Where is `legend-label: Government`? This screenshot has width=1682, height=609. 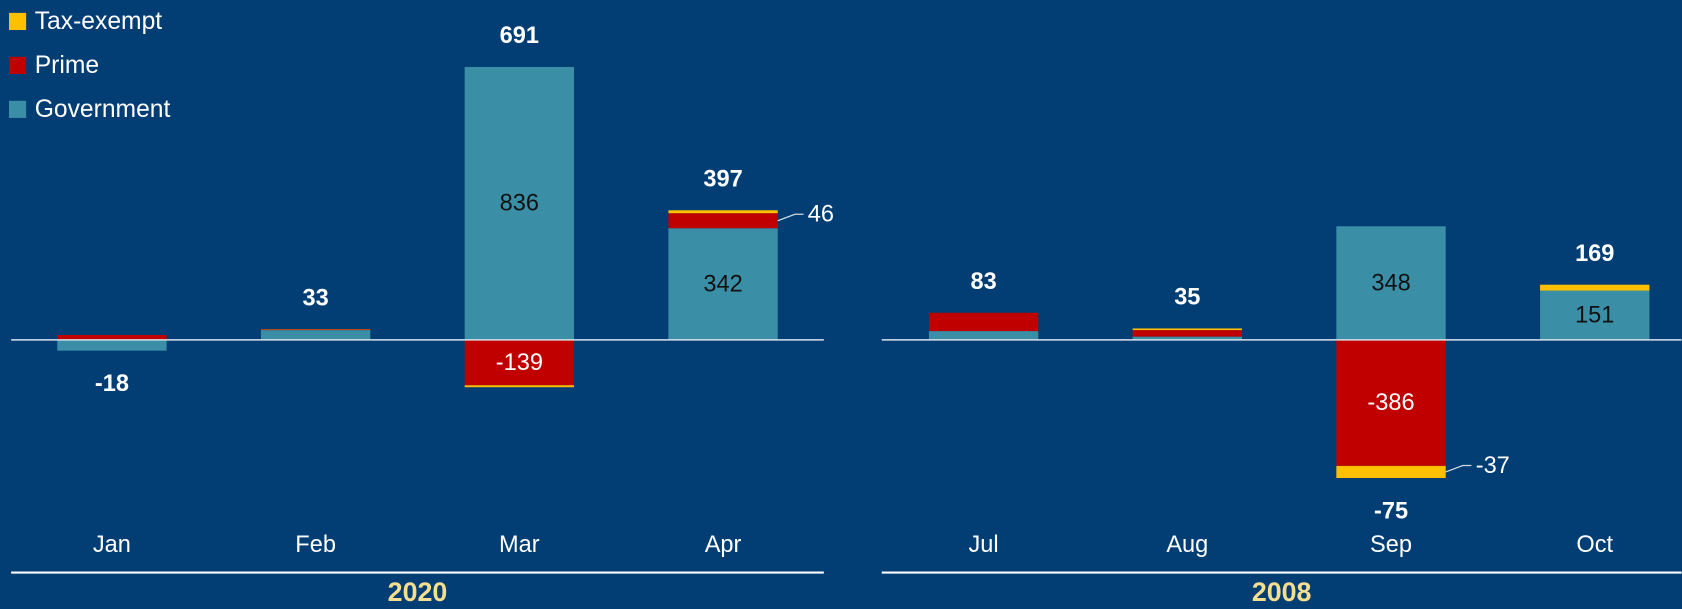
legend-label: Government is located at coordinates (103, 109).